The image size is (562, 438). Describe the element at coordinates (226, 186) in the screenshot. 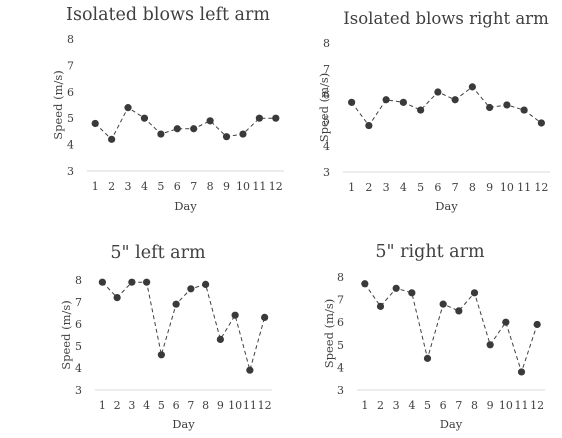

I see `x-tick-label: 9` at that location.